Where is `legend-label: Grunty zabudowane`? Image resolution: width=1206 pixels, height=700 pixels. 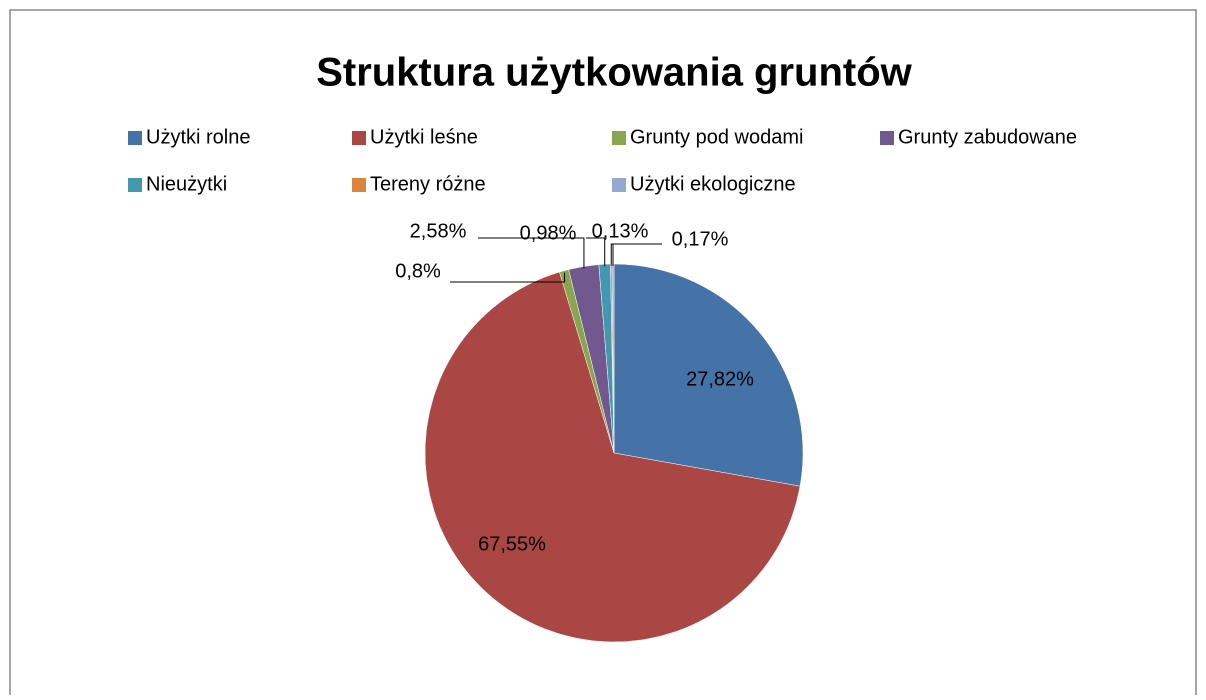
legend-label: Grunty zabudowane is located at coordinates (987, 137).